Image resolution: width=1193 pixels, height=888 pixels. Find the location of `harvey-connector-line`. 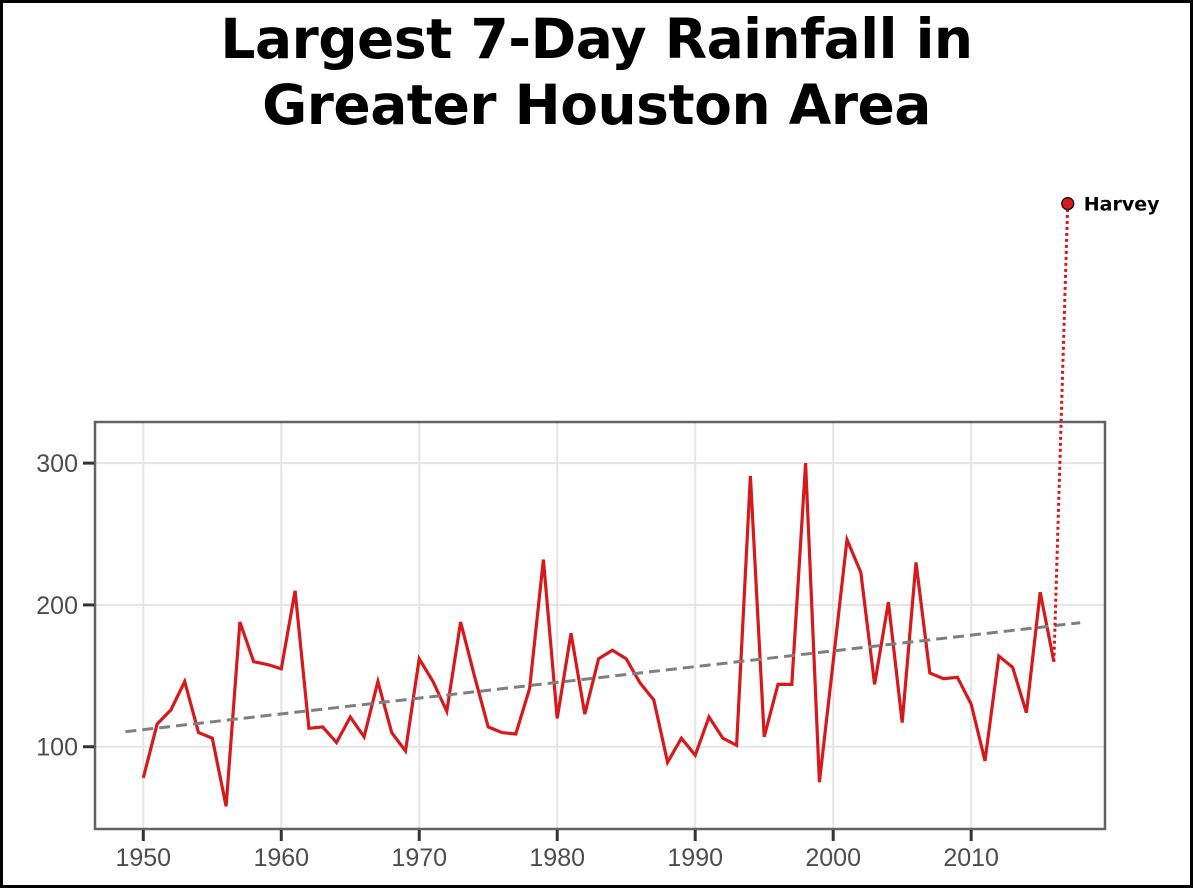

harvey-connector-line is located at coordinates (1061, 432).